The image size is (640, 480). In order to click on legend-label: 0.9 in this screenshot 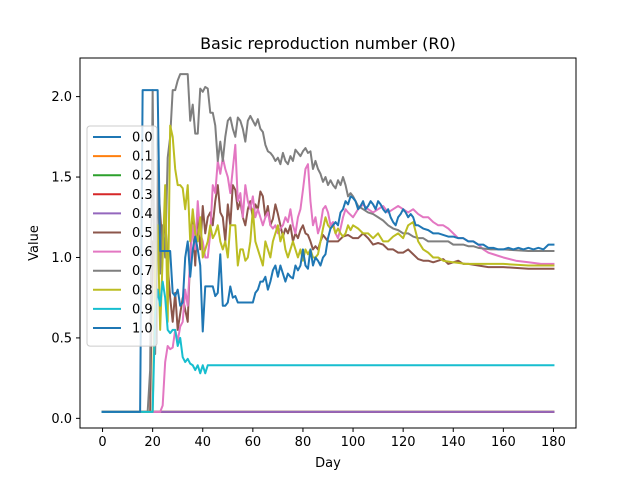, I will do `click(142, 309)`.